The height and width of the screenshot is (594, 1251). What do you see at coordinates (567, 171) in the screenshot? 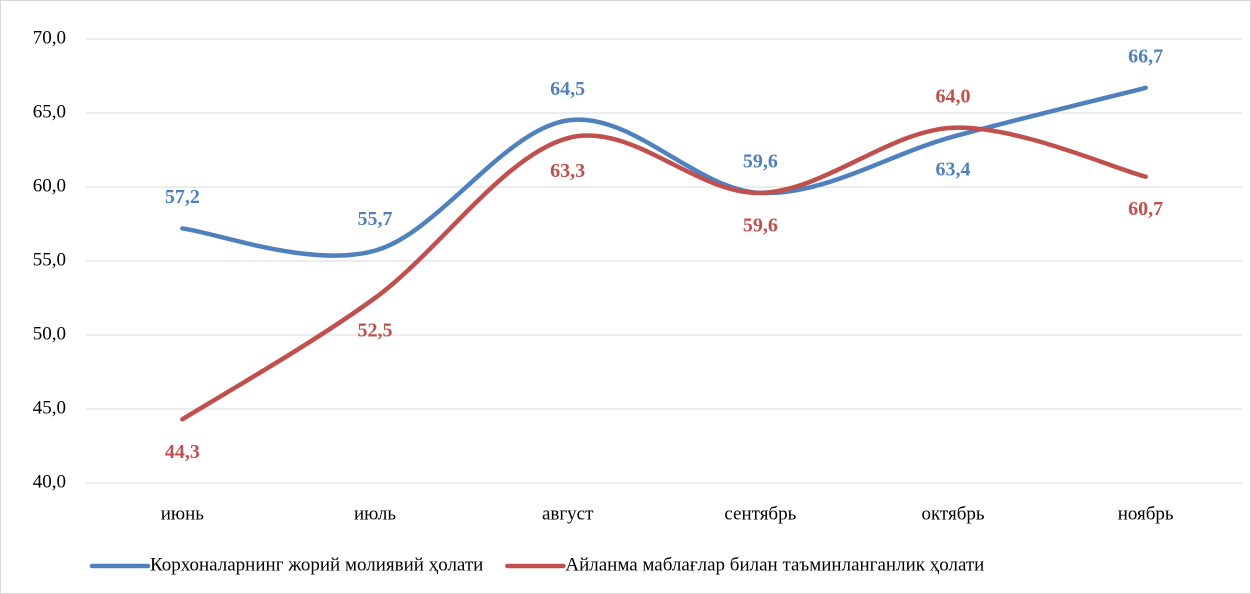
I see `data-label: 63,3` at bounding box center [567, 171].